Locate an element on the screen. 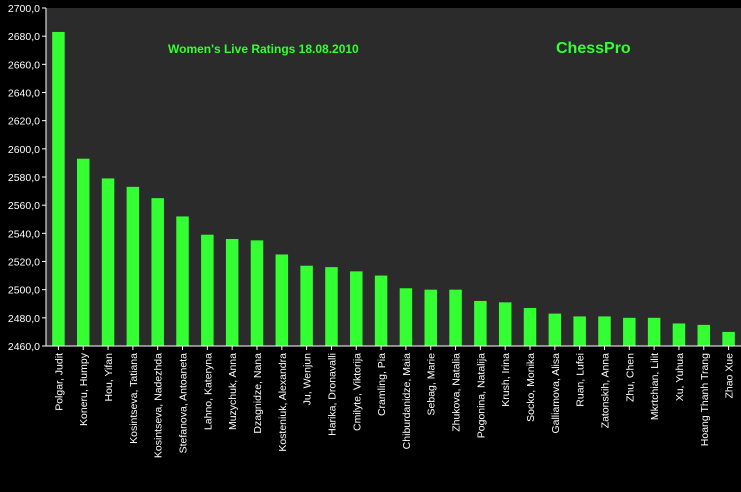 The image size is (741, 492). chart-title: Women's Live Ratings 18.08.2010 is located at coordinates (263, 49).